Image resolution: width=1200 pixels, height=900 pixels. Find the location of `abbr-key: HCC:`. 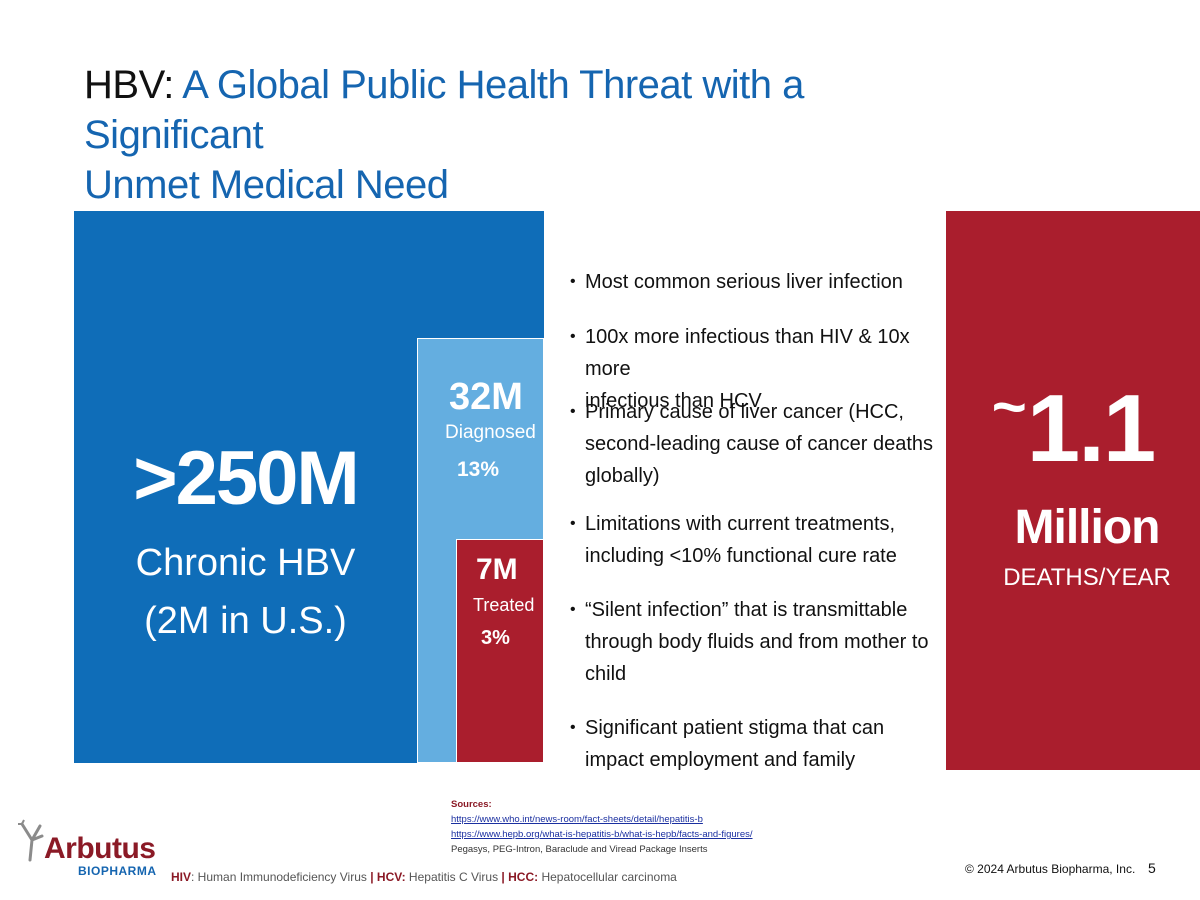

abbr-key: HCC: is located at coordinates (523, 877).